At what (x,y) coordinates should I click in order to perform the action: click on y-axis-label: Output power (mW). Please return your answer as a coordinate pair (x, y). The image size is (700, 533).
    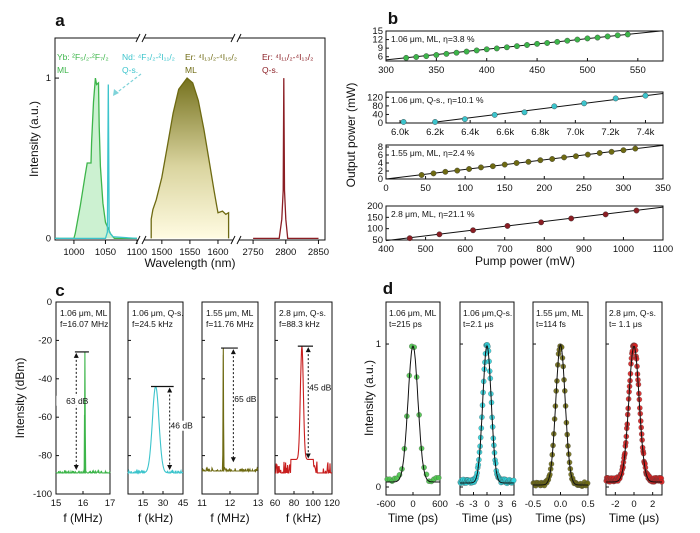
    Looking at the image, I should click on (351, 135).